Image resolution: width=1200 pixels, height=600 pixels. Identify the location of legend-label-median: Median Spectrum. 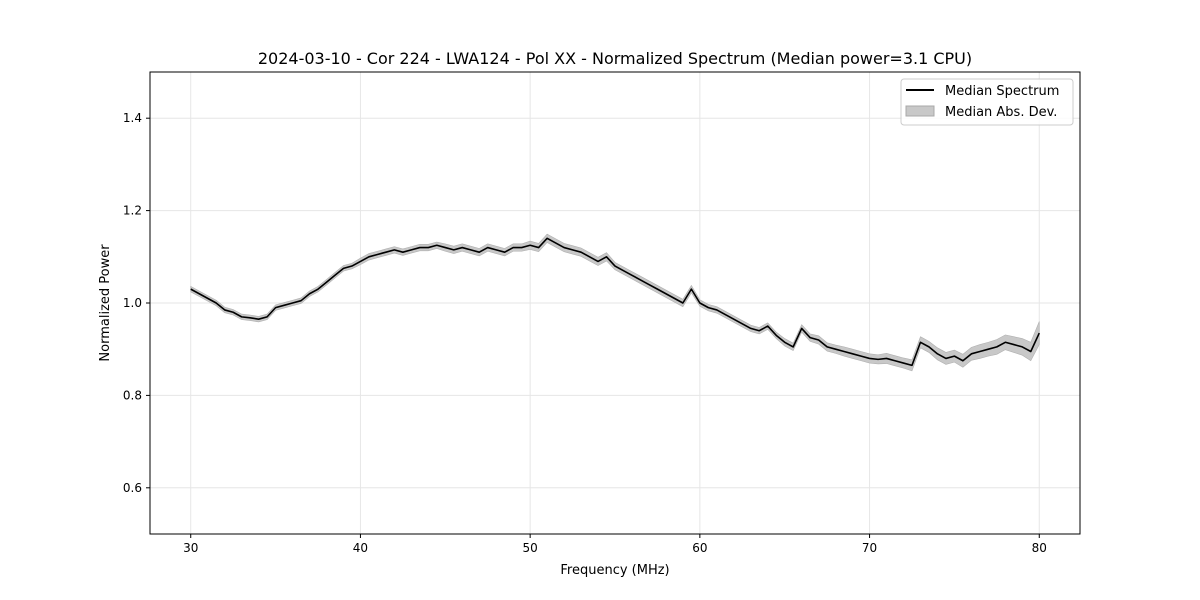
(1002, 91).